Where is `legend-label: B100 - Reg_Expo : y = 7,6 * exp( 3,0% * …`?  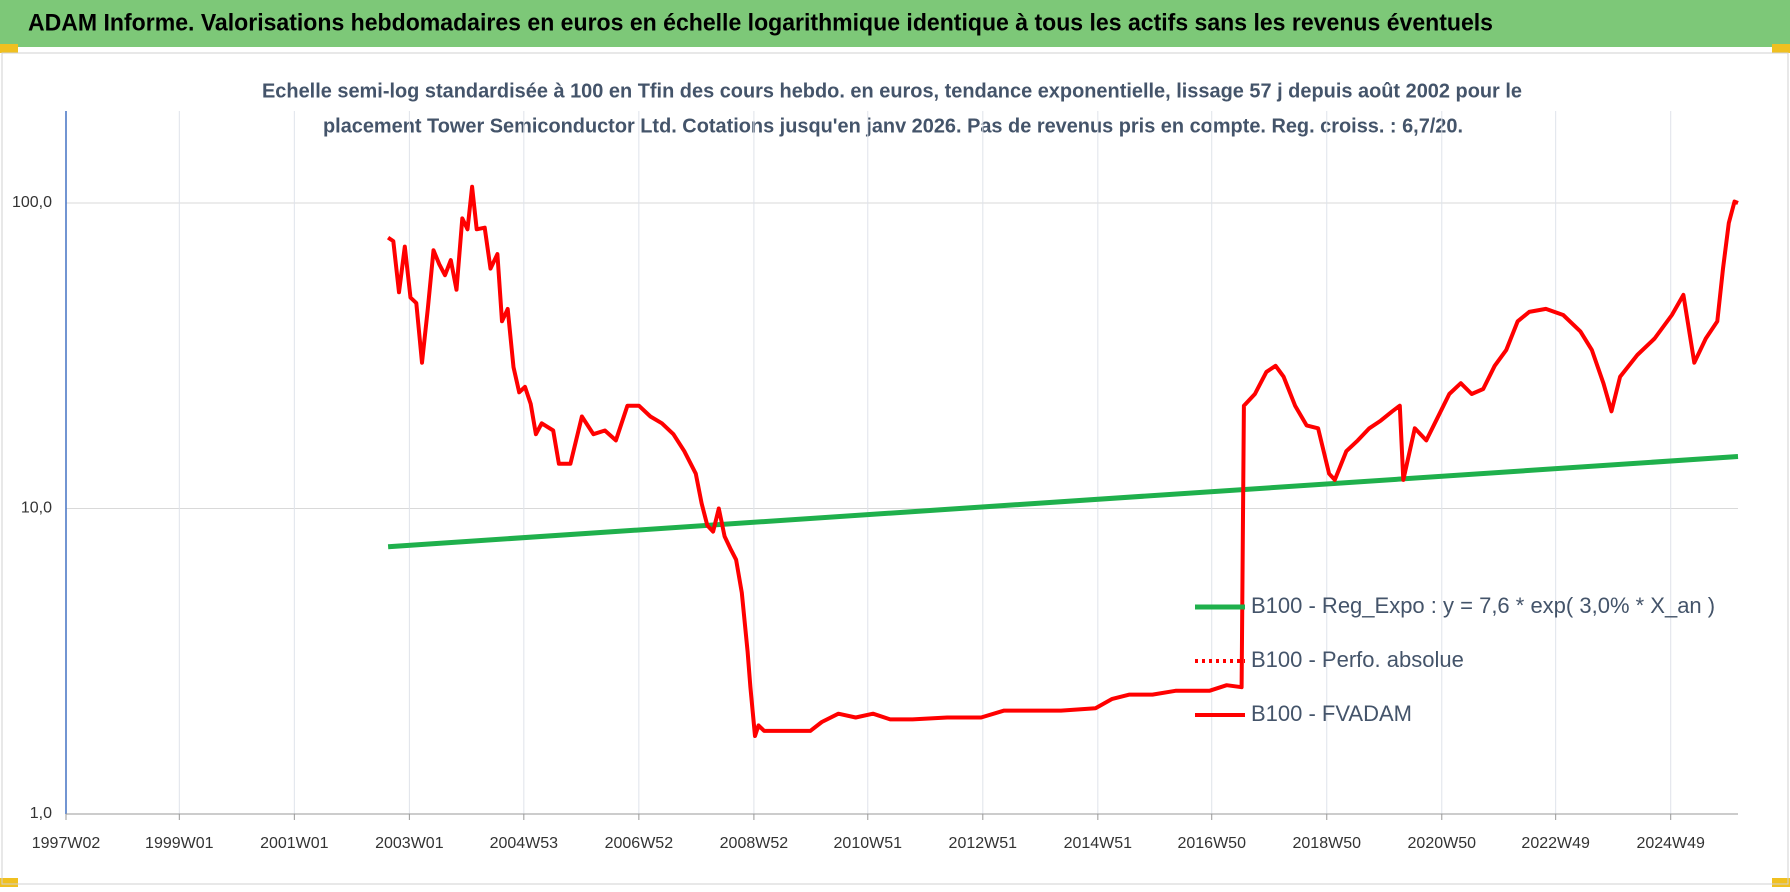
legend-label: B100 - Reg_Expo : y = 7,6 * exp( 3,0% * … is located at coordinates (1483, 605).